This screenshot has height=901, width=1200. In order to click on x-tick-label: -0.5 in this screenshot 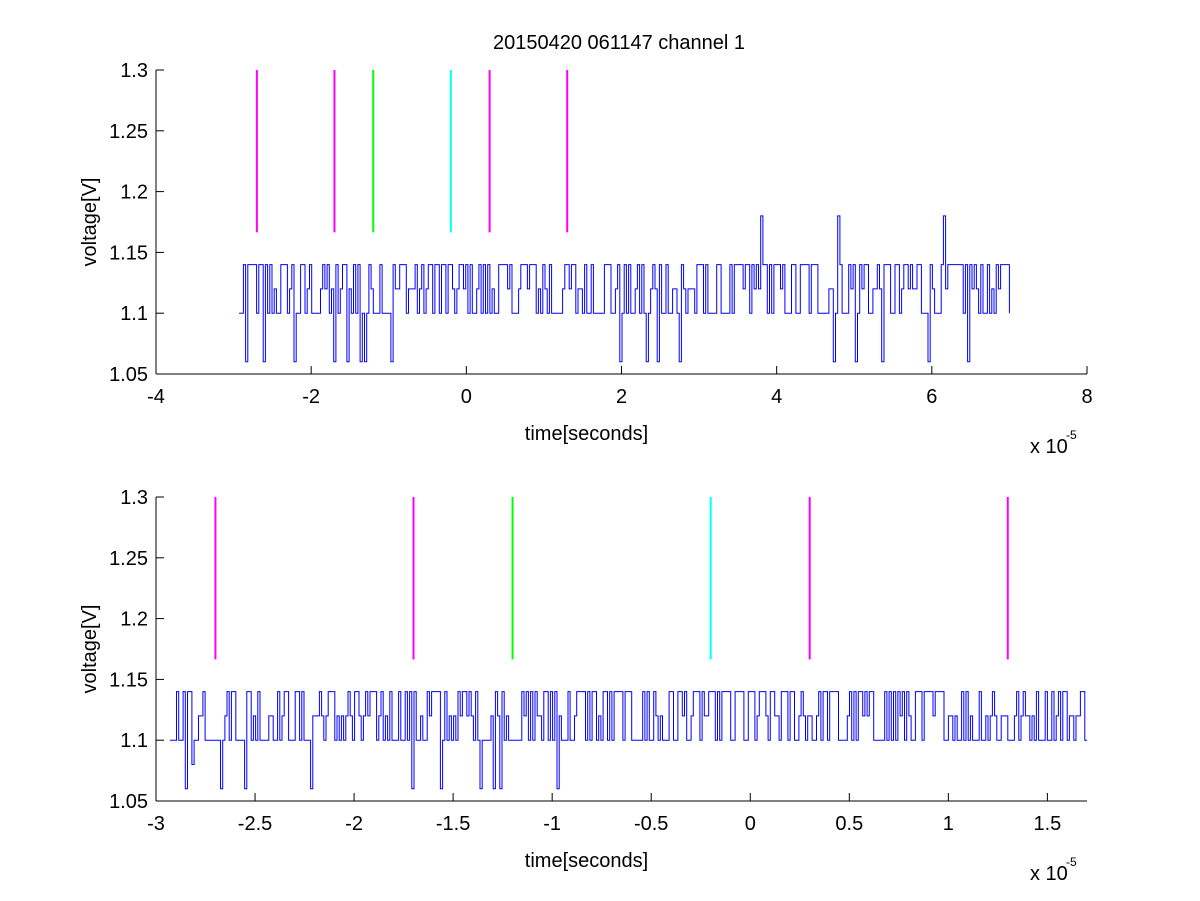, I will do `click(651, 824)`.